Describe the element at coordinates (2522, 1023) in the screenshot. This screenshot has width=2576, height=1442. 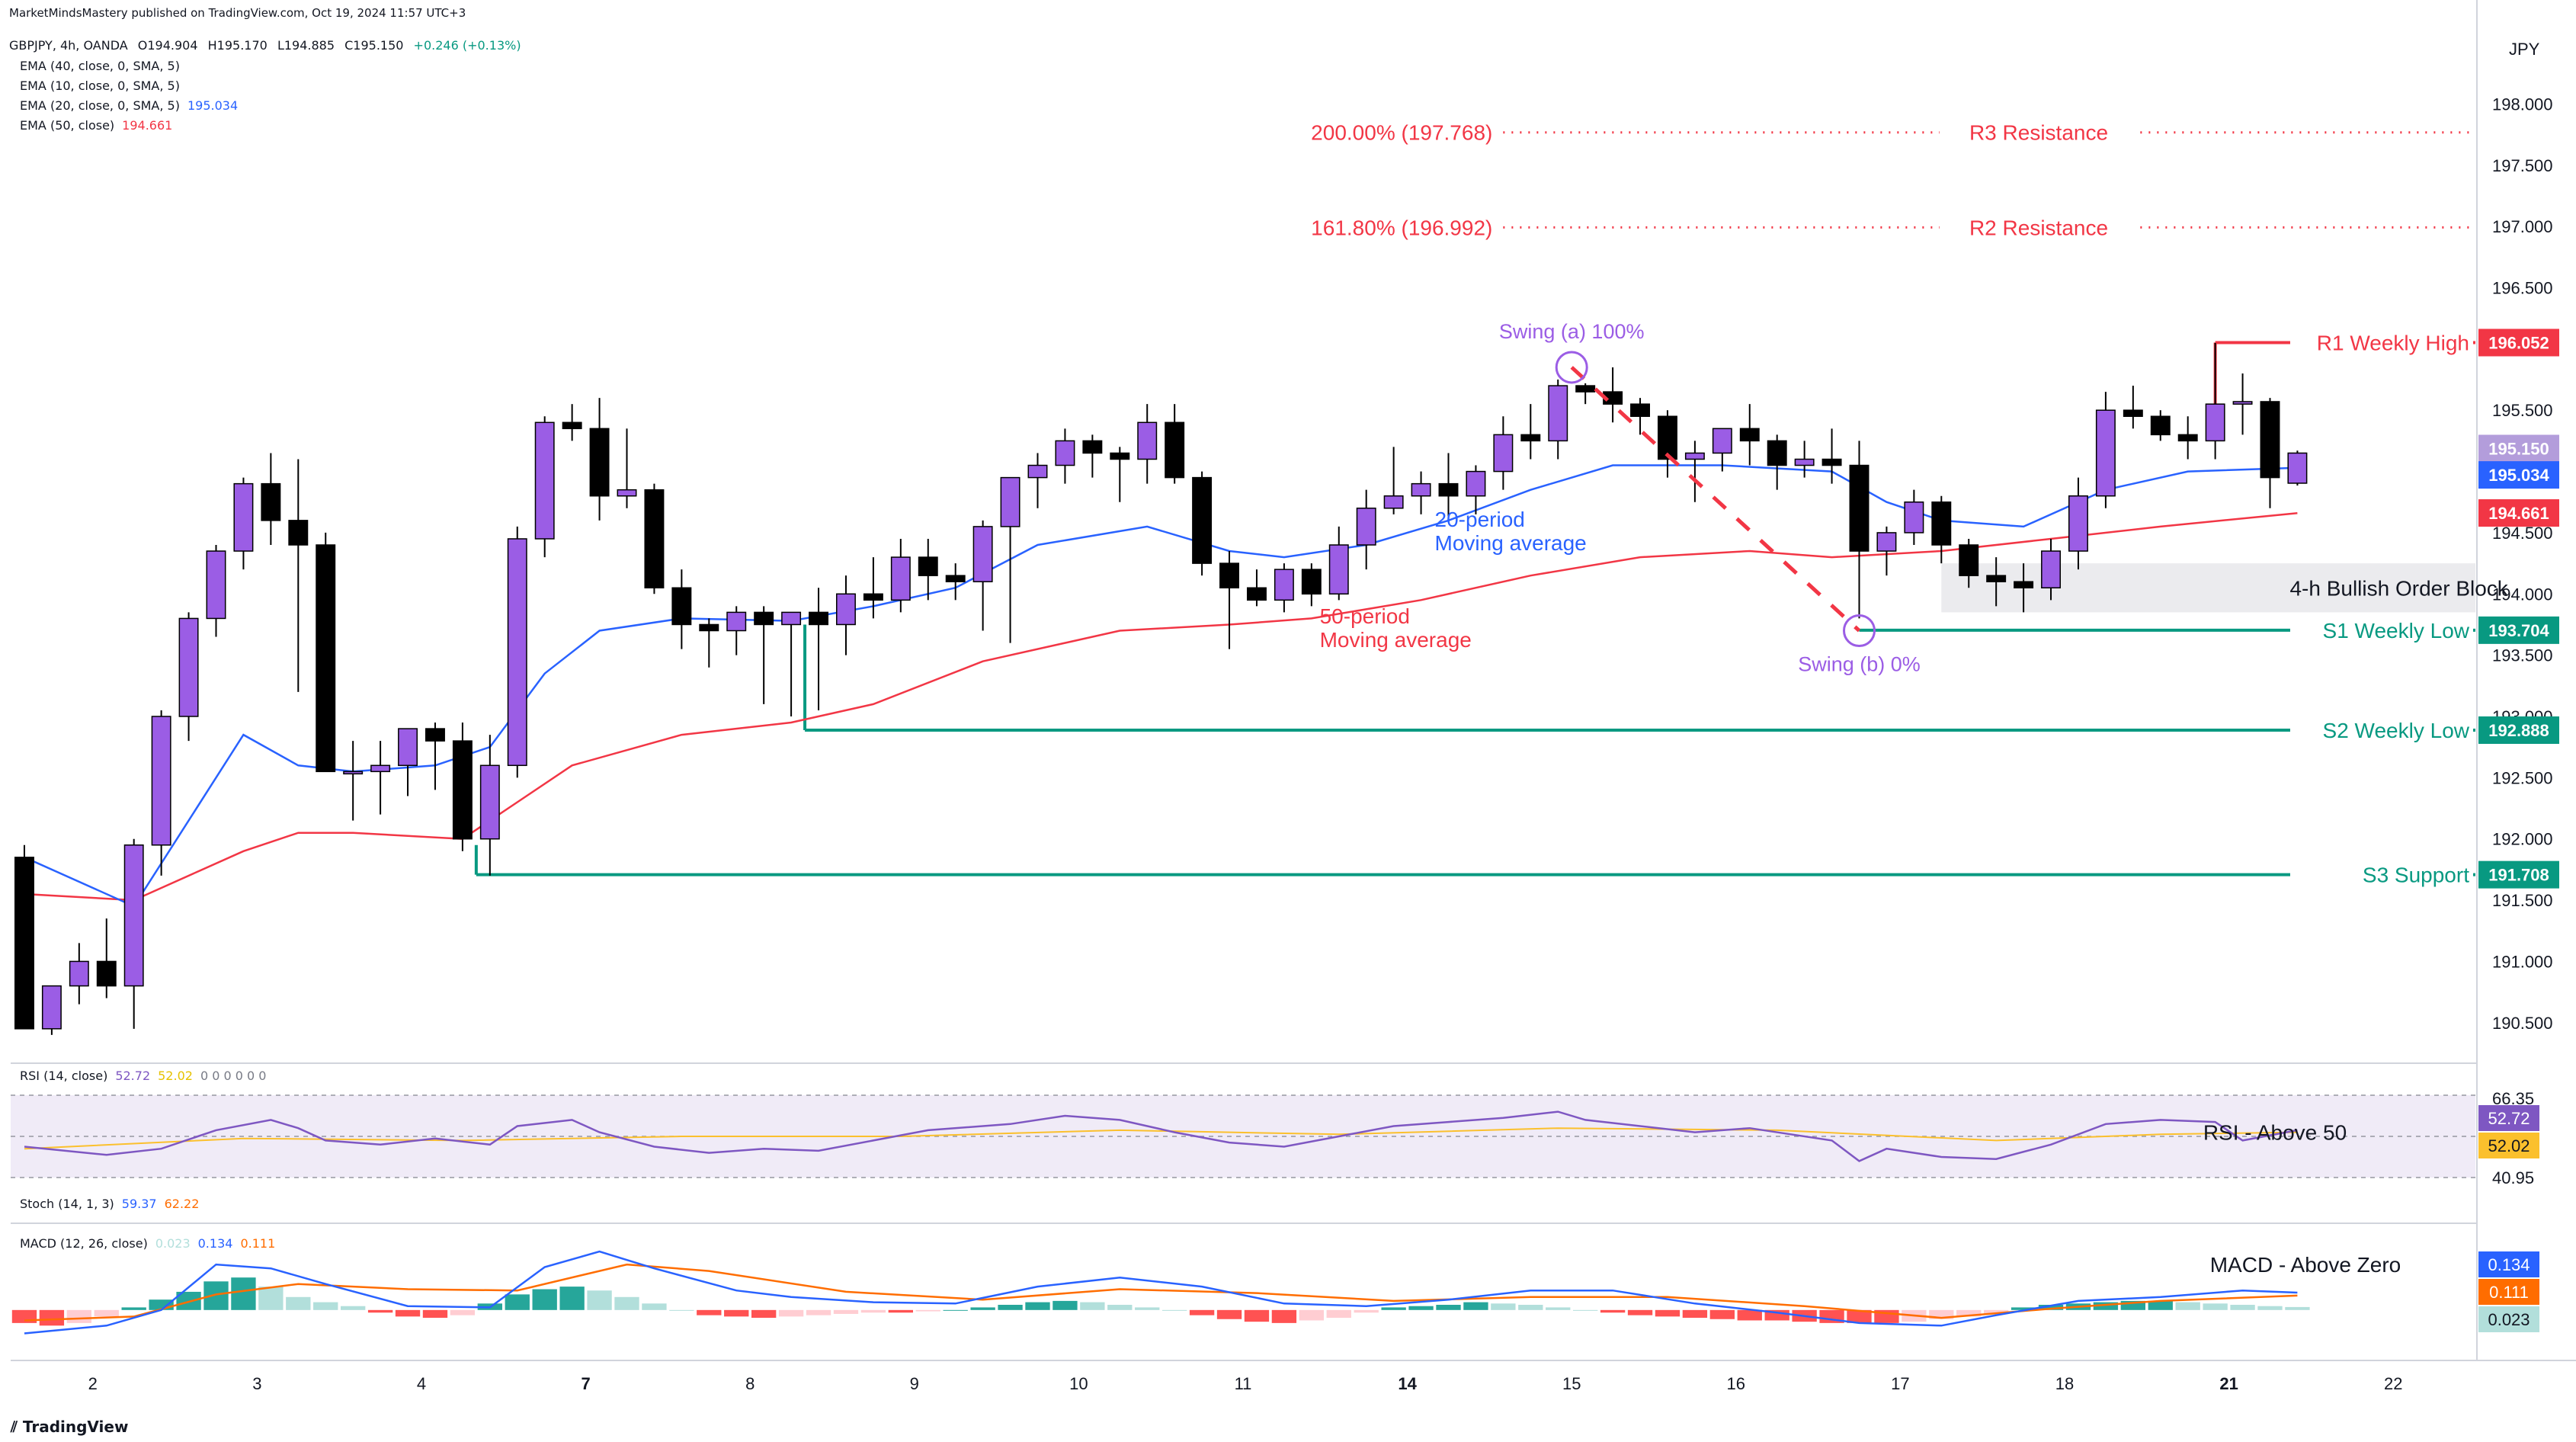
I see `y-tick-label: 190.500` at that location.